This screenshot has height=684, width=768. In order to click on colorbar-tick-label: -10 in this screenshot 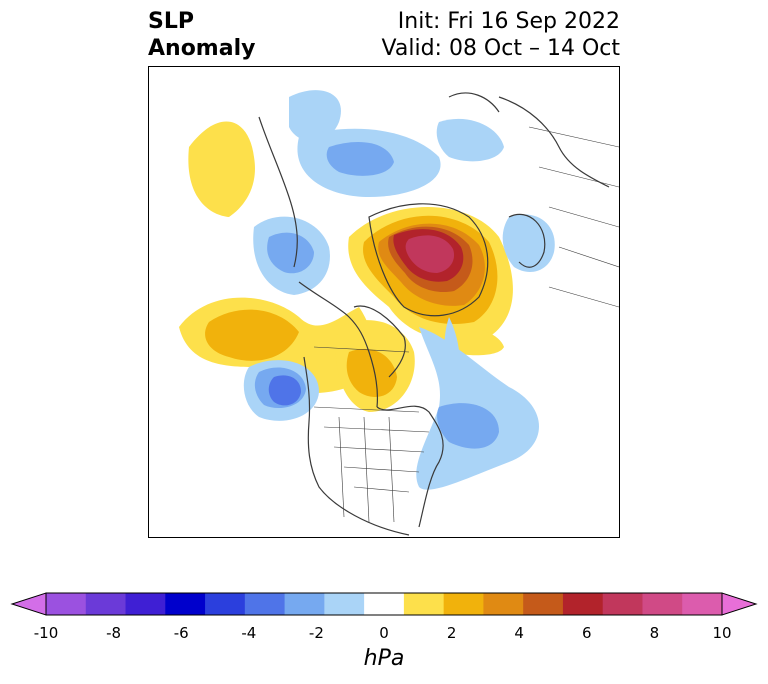, I will do `click(46, 633)`.